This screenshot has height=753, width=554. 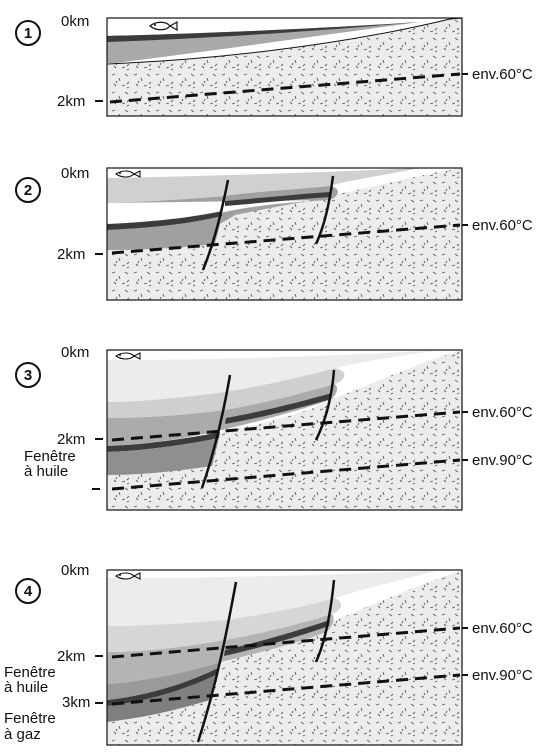 I want to click on step-number: 2, so click(x=28, y=190).